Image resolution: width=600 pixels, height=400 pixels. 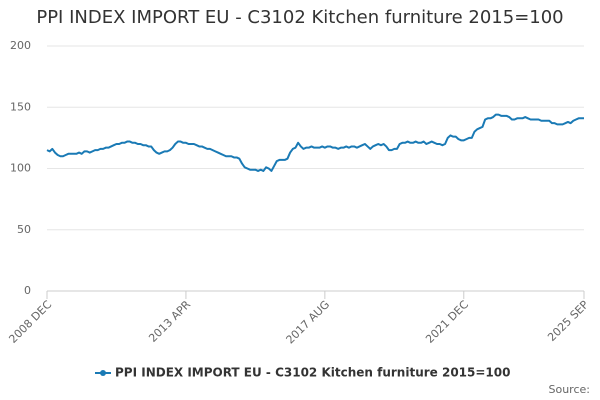 I want to click on data-line, so click(x=315, y=142).